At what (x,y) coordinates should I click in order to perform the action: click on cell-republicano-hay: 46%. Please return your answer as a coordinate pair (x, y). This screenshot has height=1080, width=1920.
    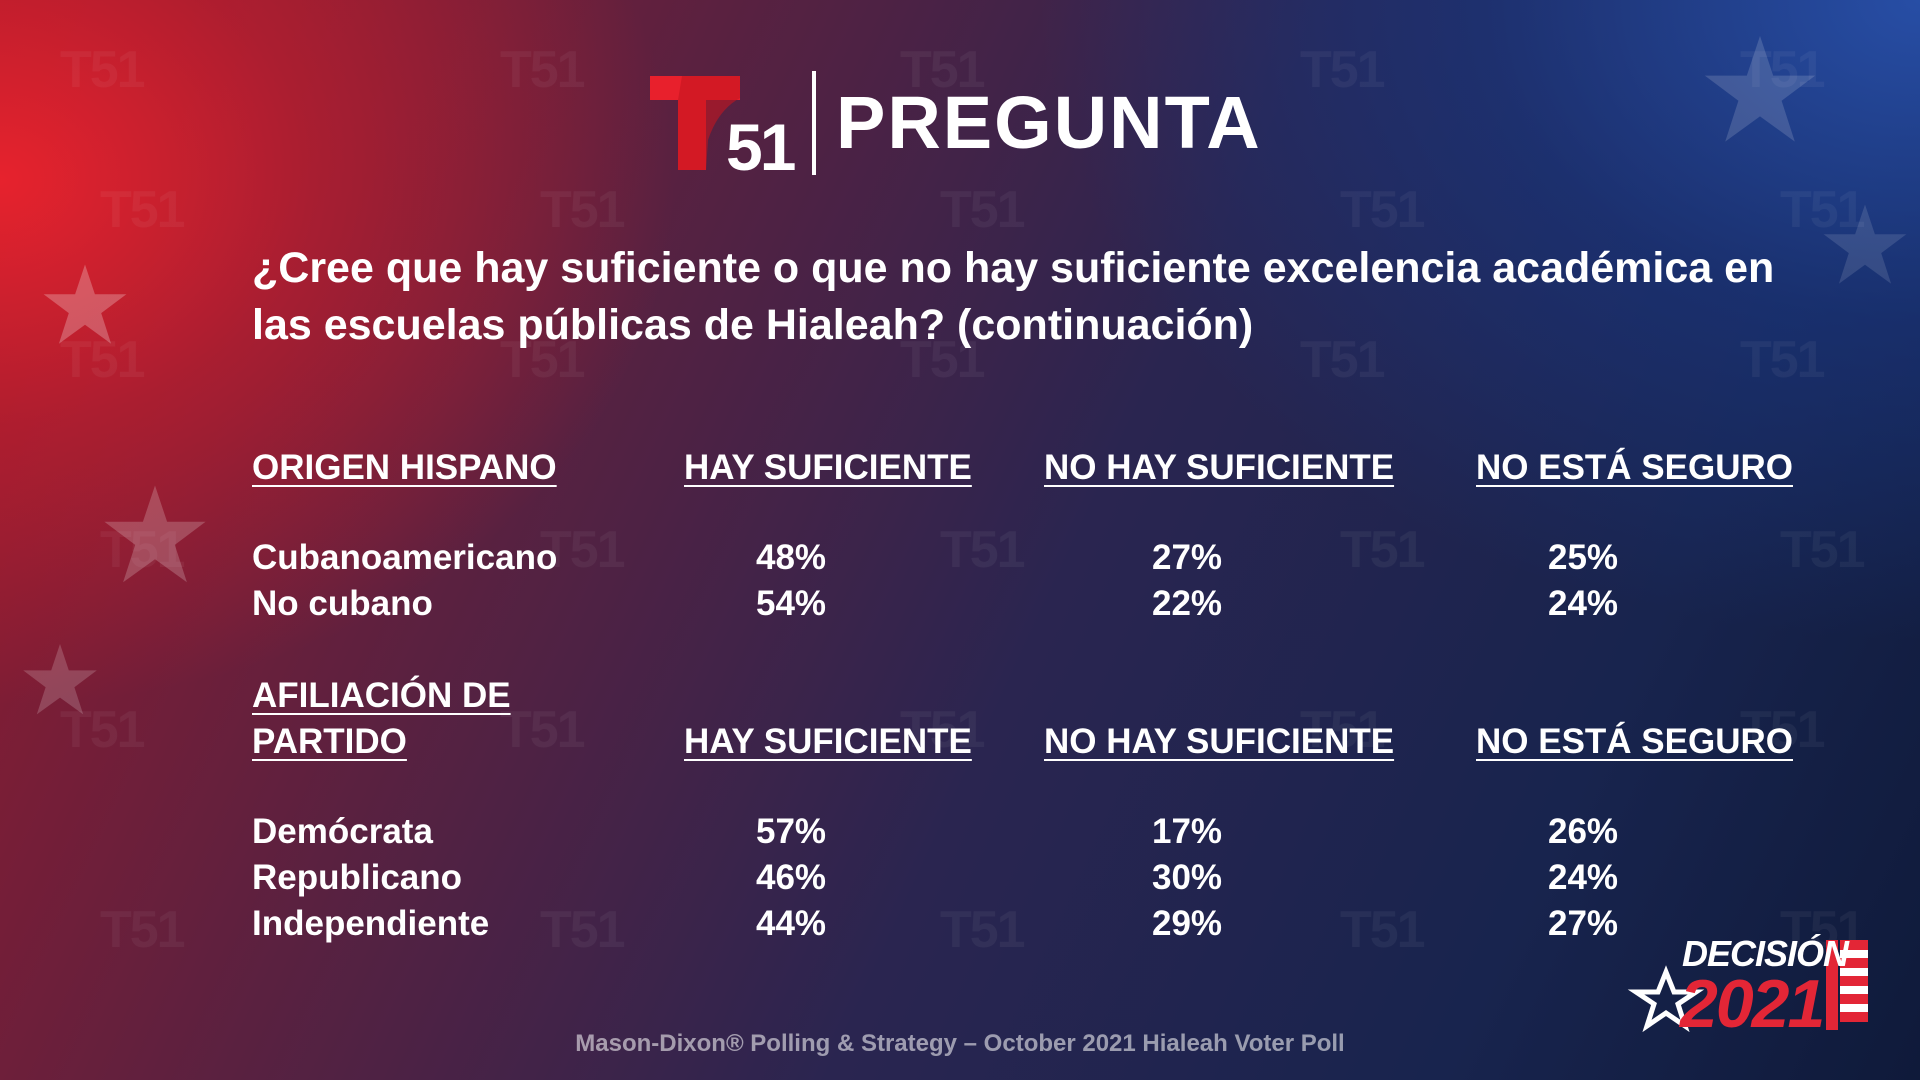
    Looking at the image, I should click on (791, 877).